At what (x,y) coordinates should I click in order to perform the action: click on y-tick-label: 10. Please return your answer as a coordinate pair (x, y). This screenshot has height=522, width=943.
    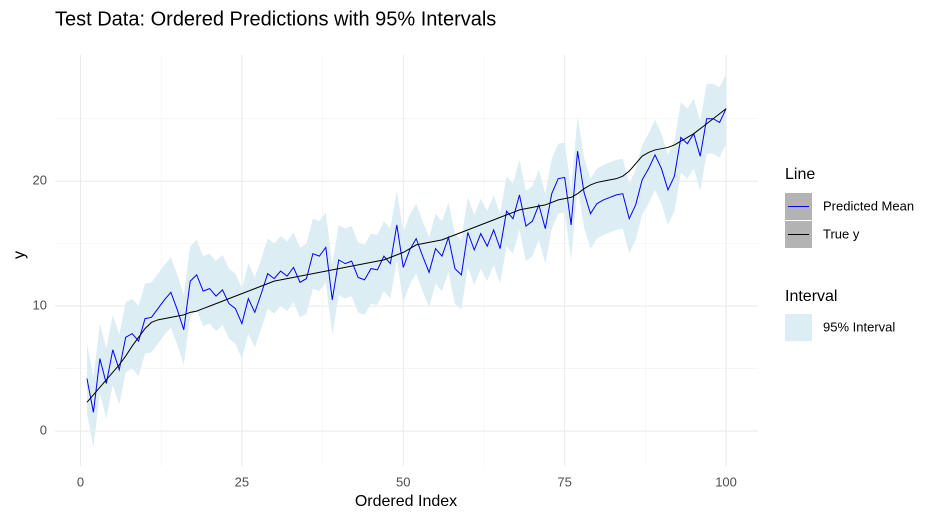
    Looking at the image, I should click on (40, 305).